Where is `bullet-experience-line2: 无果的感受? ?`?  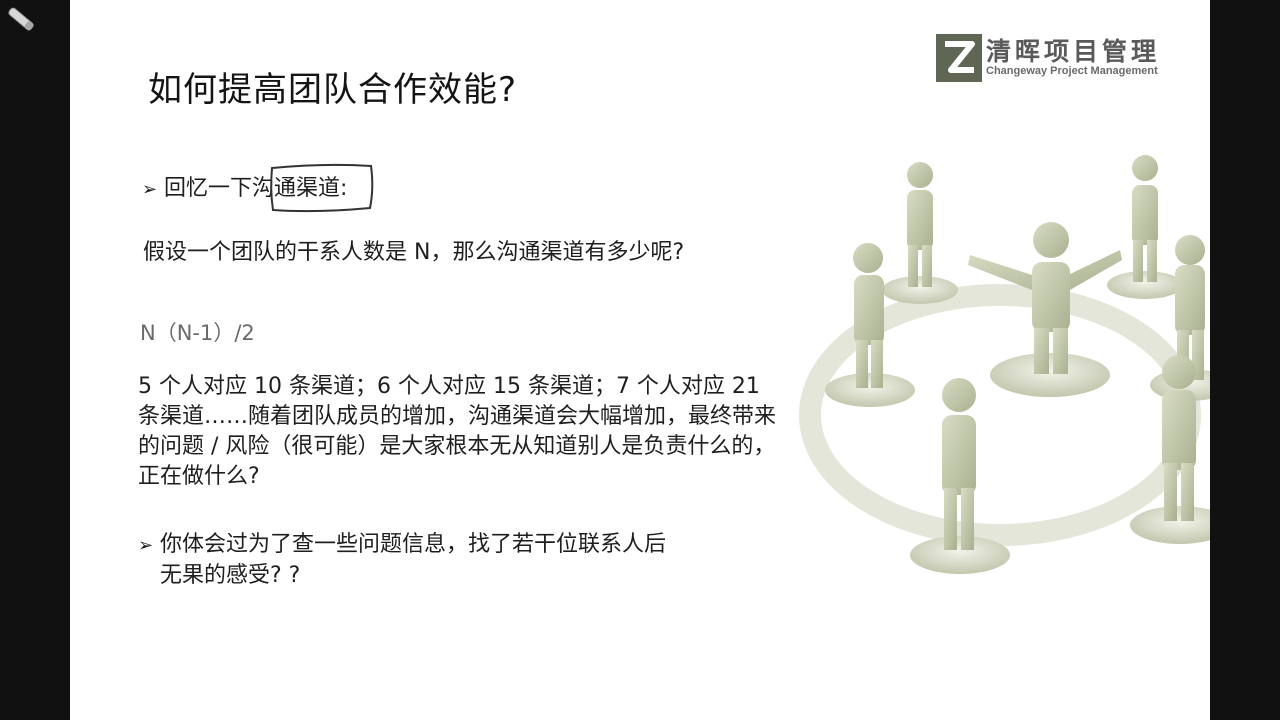
bullet-experience-line2: 无果的感受? ? is located at coordinates (230, 575).